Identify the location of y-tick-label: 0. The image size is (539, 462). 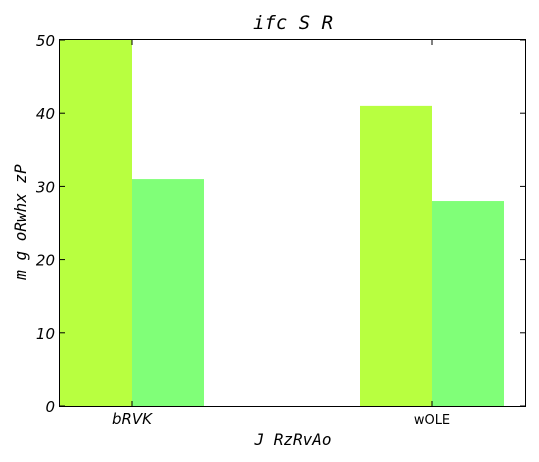
(50, 407).